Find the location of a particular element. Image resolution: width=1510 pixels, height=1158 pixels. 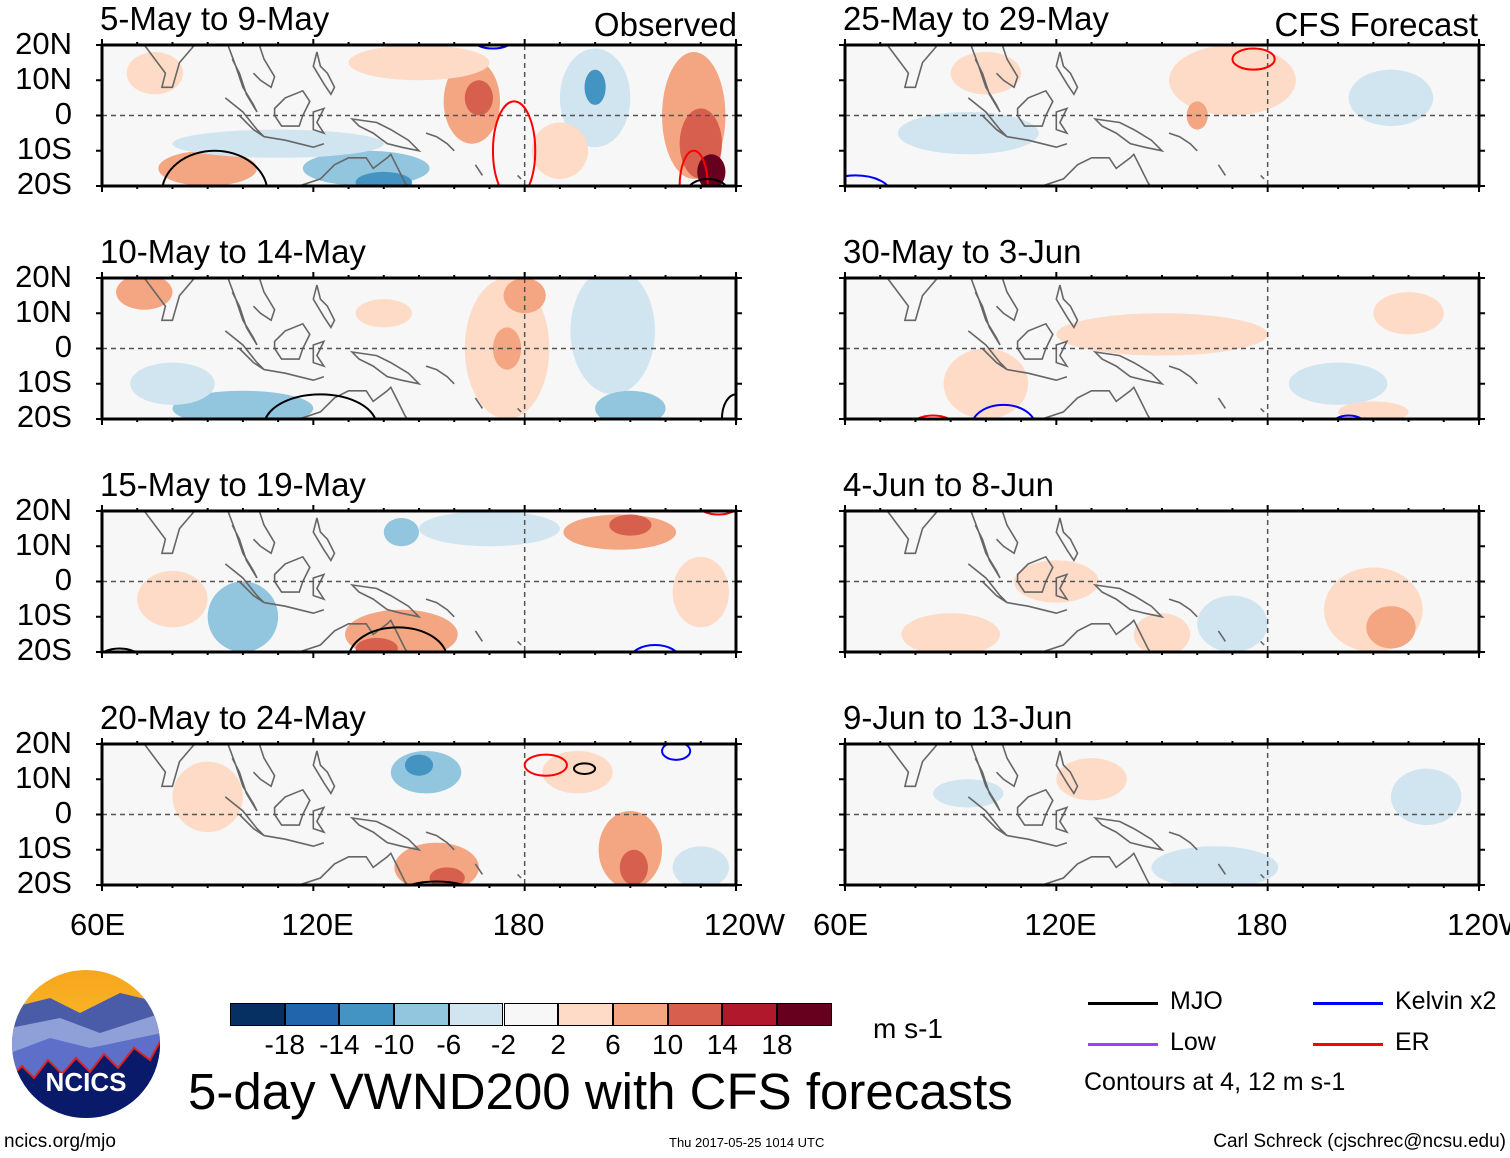

panel-title: 15-May to 19-May is located at coordinates (233, 484).